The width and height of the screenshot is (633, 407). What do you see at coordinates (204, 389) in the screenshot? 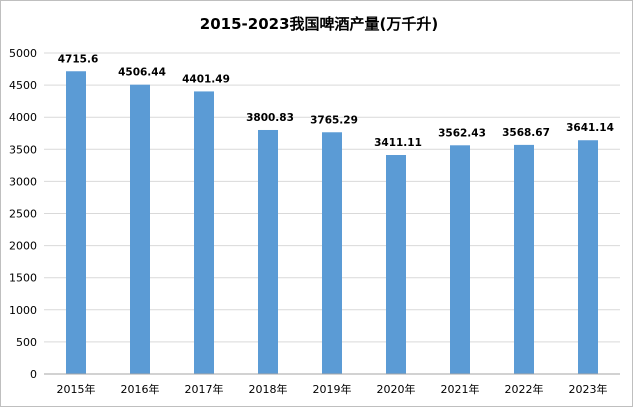
I see `x-tick-label: 2017年` at bounding box center [204, 389].